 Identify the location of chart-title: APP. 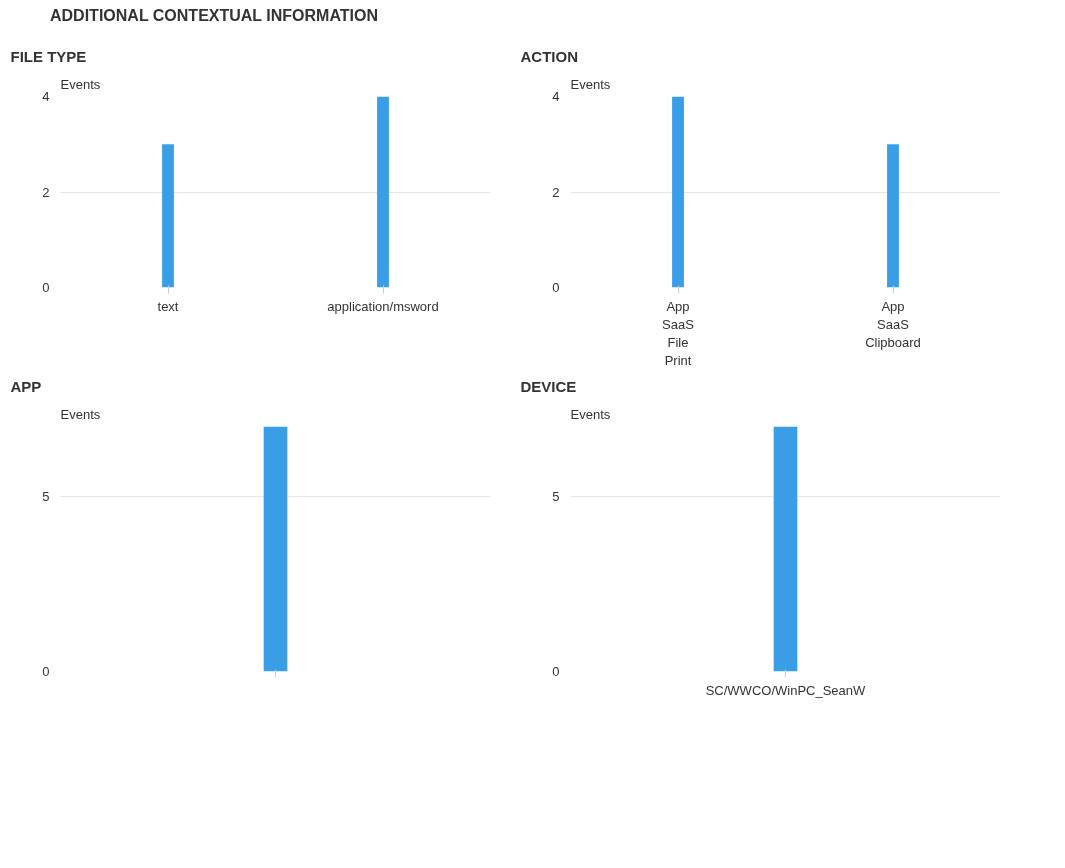
(26, 386).